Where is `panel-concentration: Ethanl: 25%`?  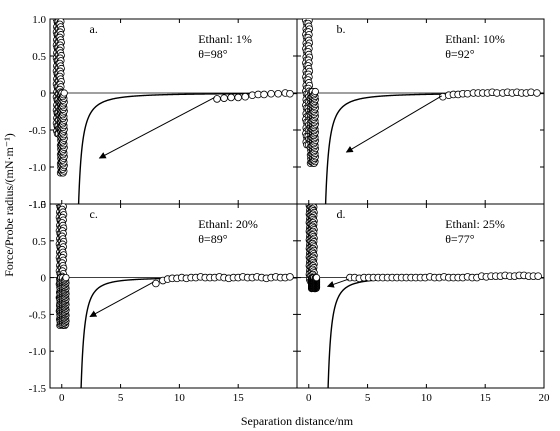
panel-concentration: Ethanl: 25% is located at coordinates (475, 224).